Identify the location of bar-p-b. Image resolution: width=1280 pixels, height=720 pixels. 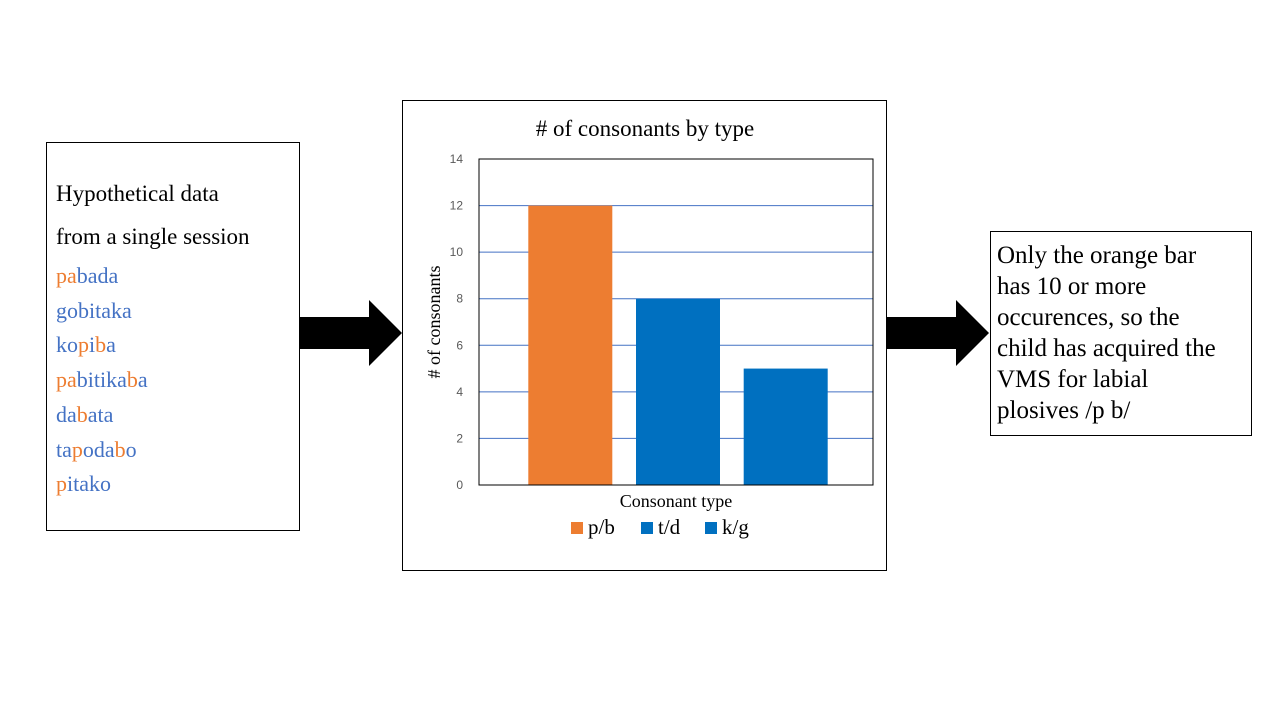
(570, 345).